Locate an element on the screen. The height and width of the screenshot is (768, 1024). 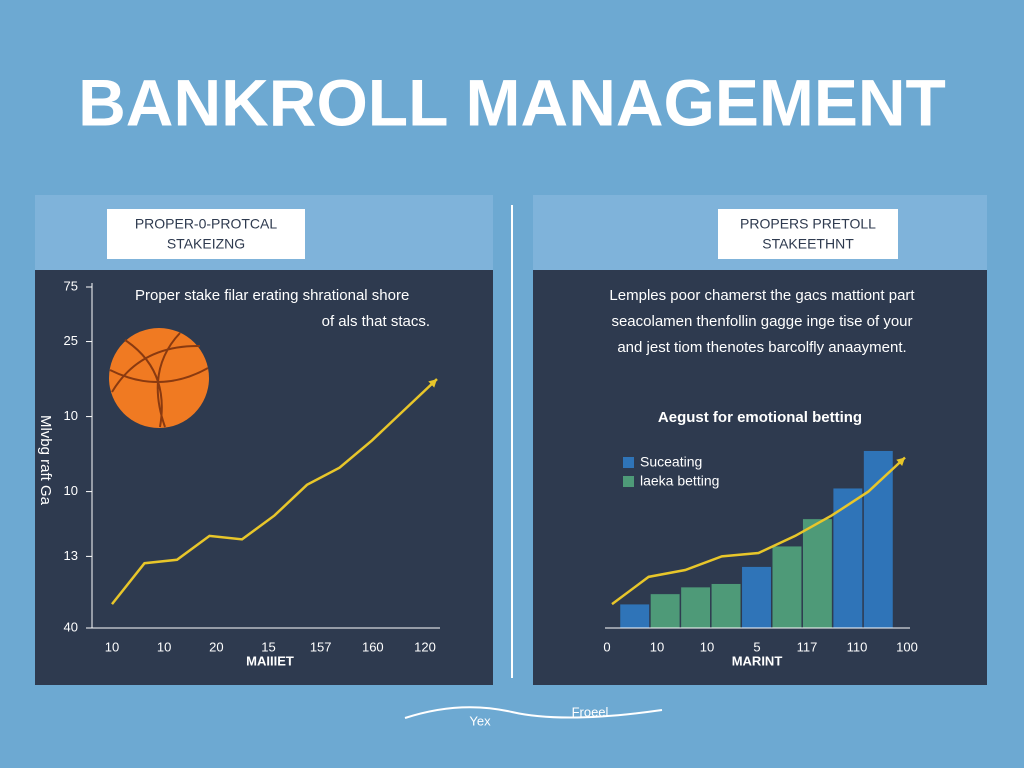
y-tick-label: 75 is located at coordinates (71, 285).